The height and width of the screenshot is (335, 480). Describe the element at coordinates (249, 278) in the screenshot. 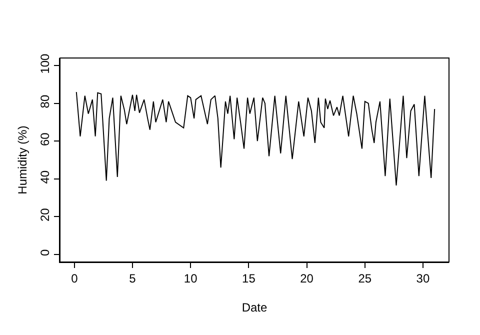

I see `x-tick-label: 15` at that location.